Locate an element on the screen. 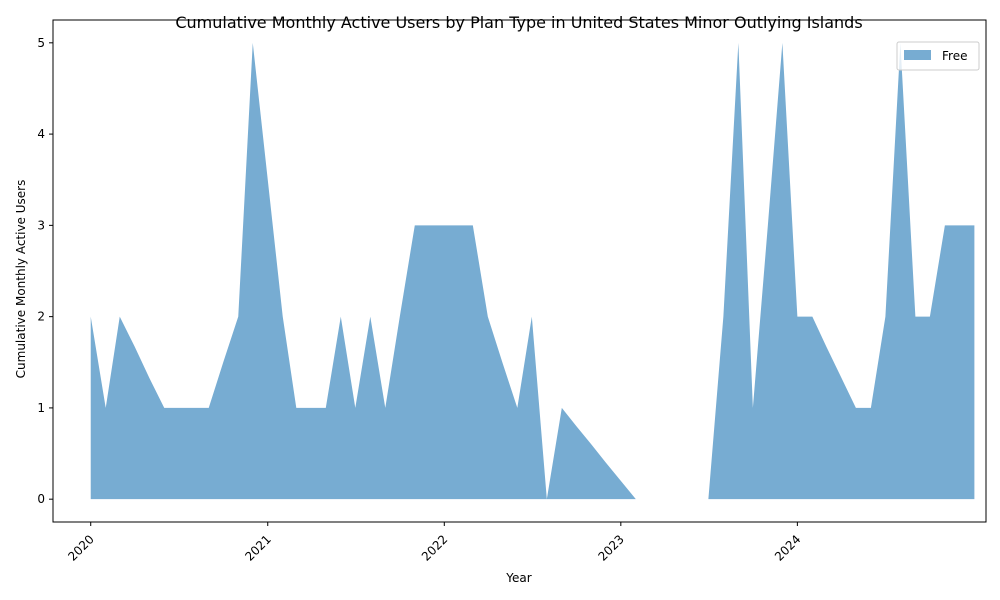  y-tick-label: 1 is located at coordinates (41, 408).